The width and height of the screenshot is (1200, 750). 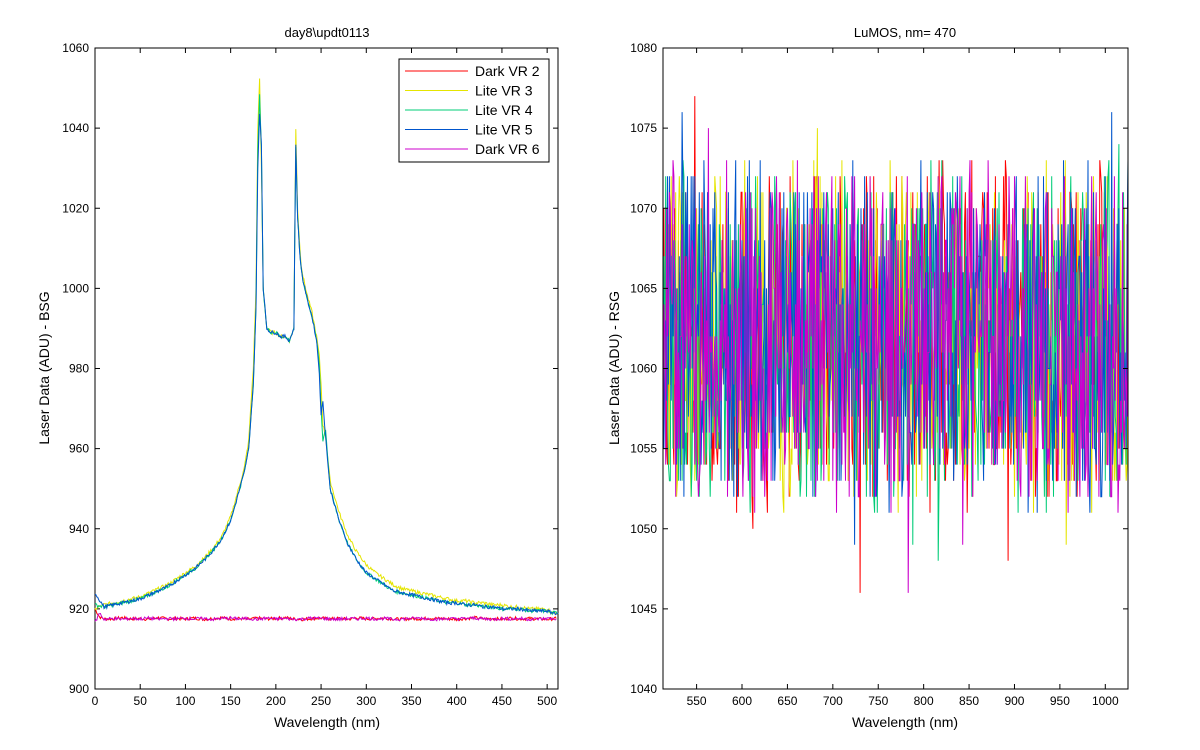 I want to click on right-x-tick-label: 650, so click(x=787, y=701).